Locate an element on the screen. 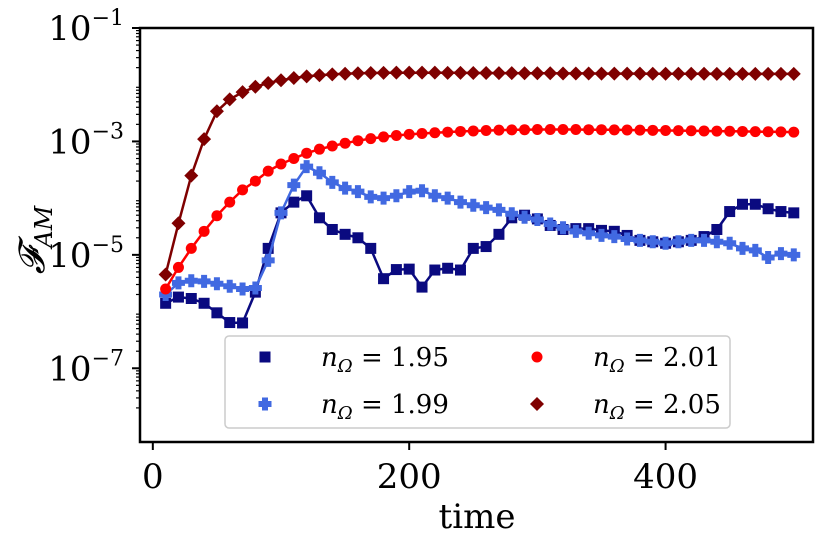 The width and height of the screenshot is (830, 552). legend-entry: nΩ = 1.95 is located at coordinates (354, 360).